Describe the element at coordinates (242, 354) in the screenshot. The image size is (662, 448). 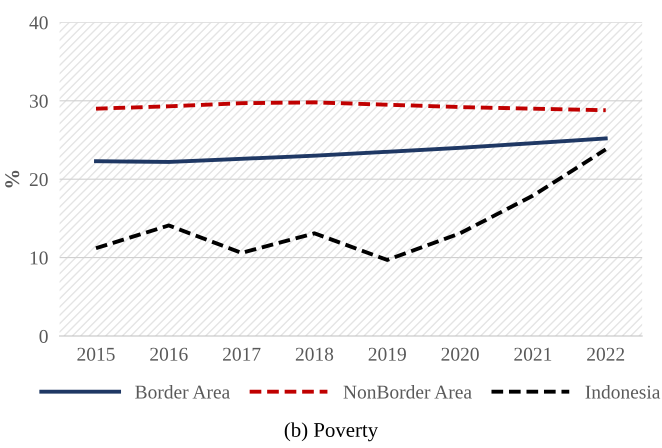
I see `x-tick-label: 2017` at that location.